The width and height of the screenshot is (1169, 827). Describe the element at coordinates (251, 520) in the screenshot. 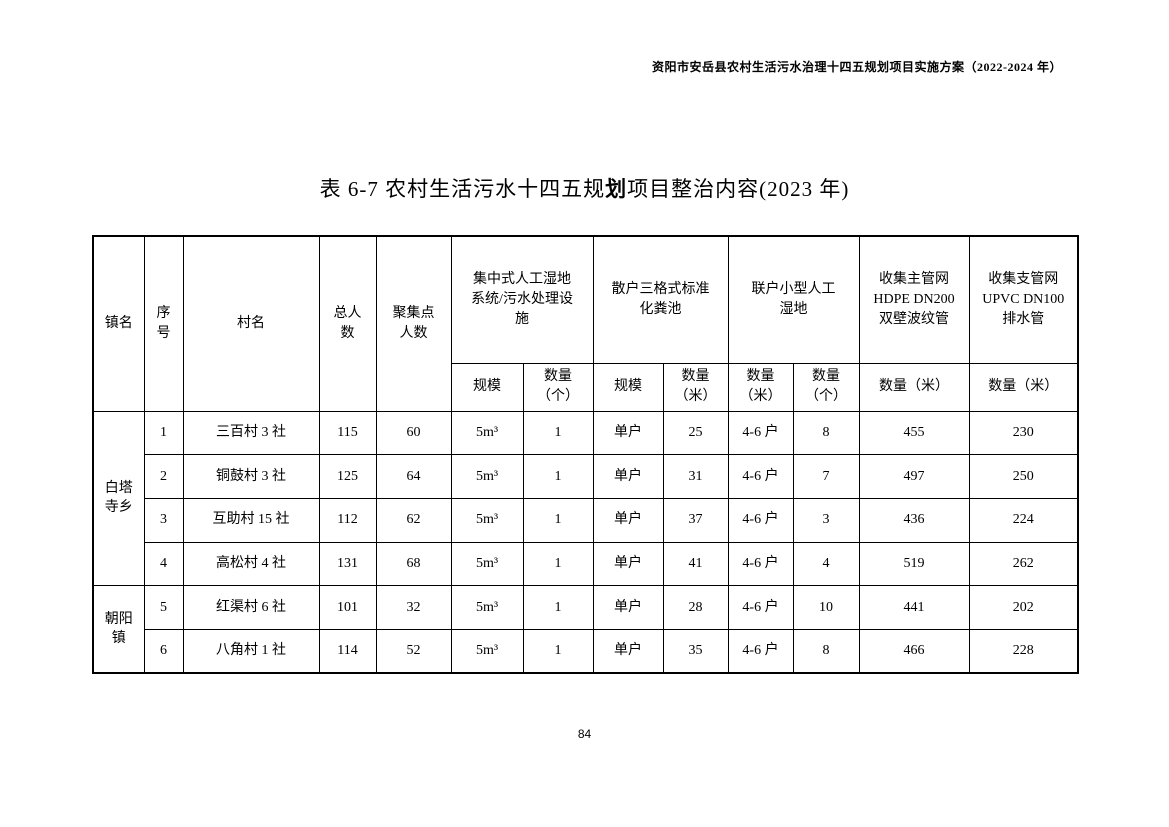

I see `cell-village: 互助村 15 社` at that location.